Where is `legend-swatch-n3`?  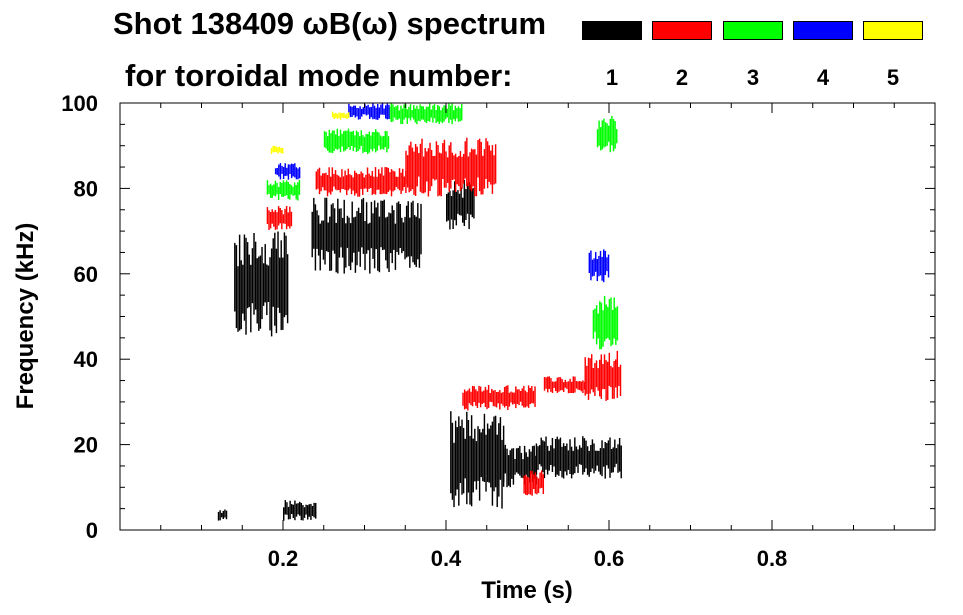 legend-swatch-n3 is located at coordinates (753, 30).